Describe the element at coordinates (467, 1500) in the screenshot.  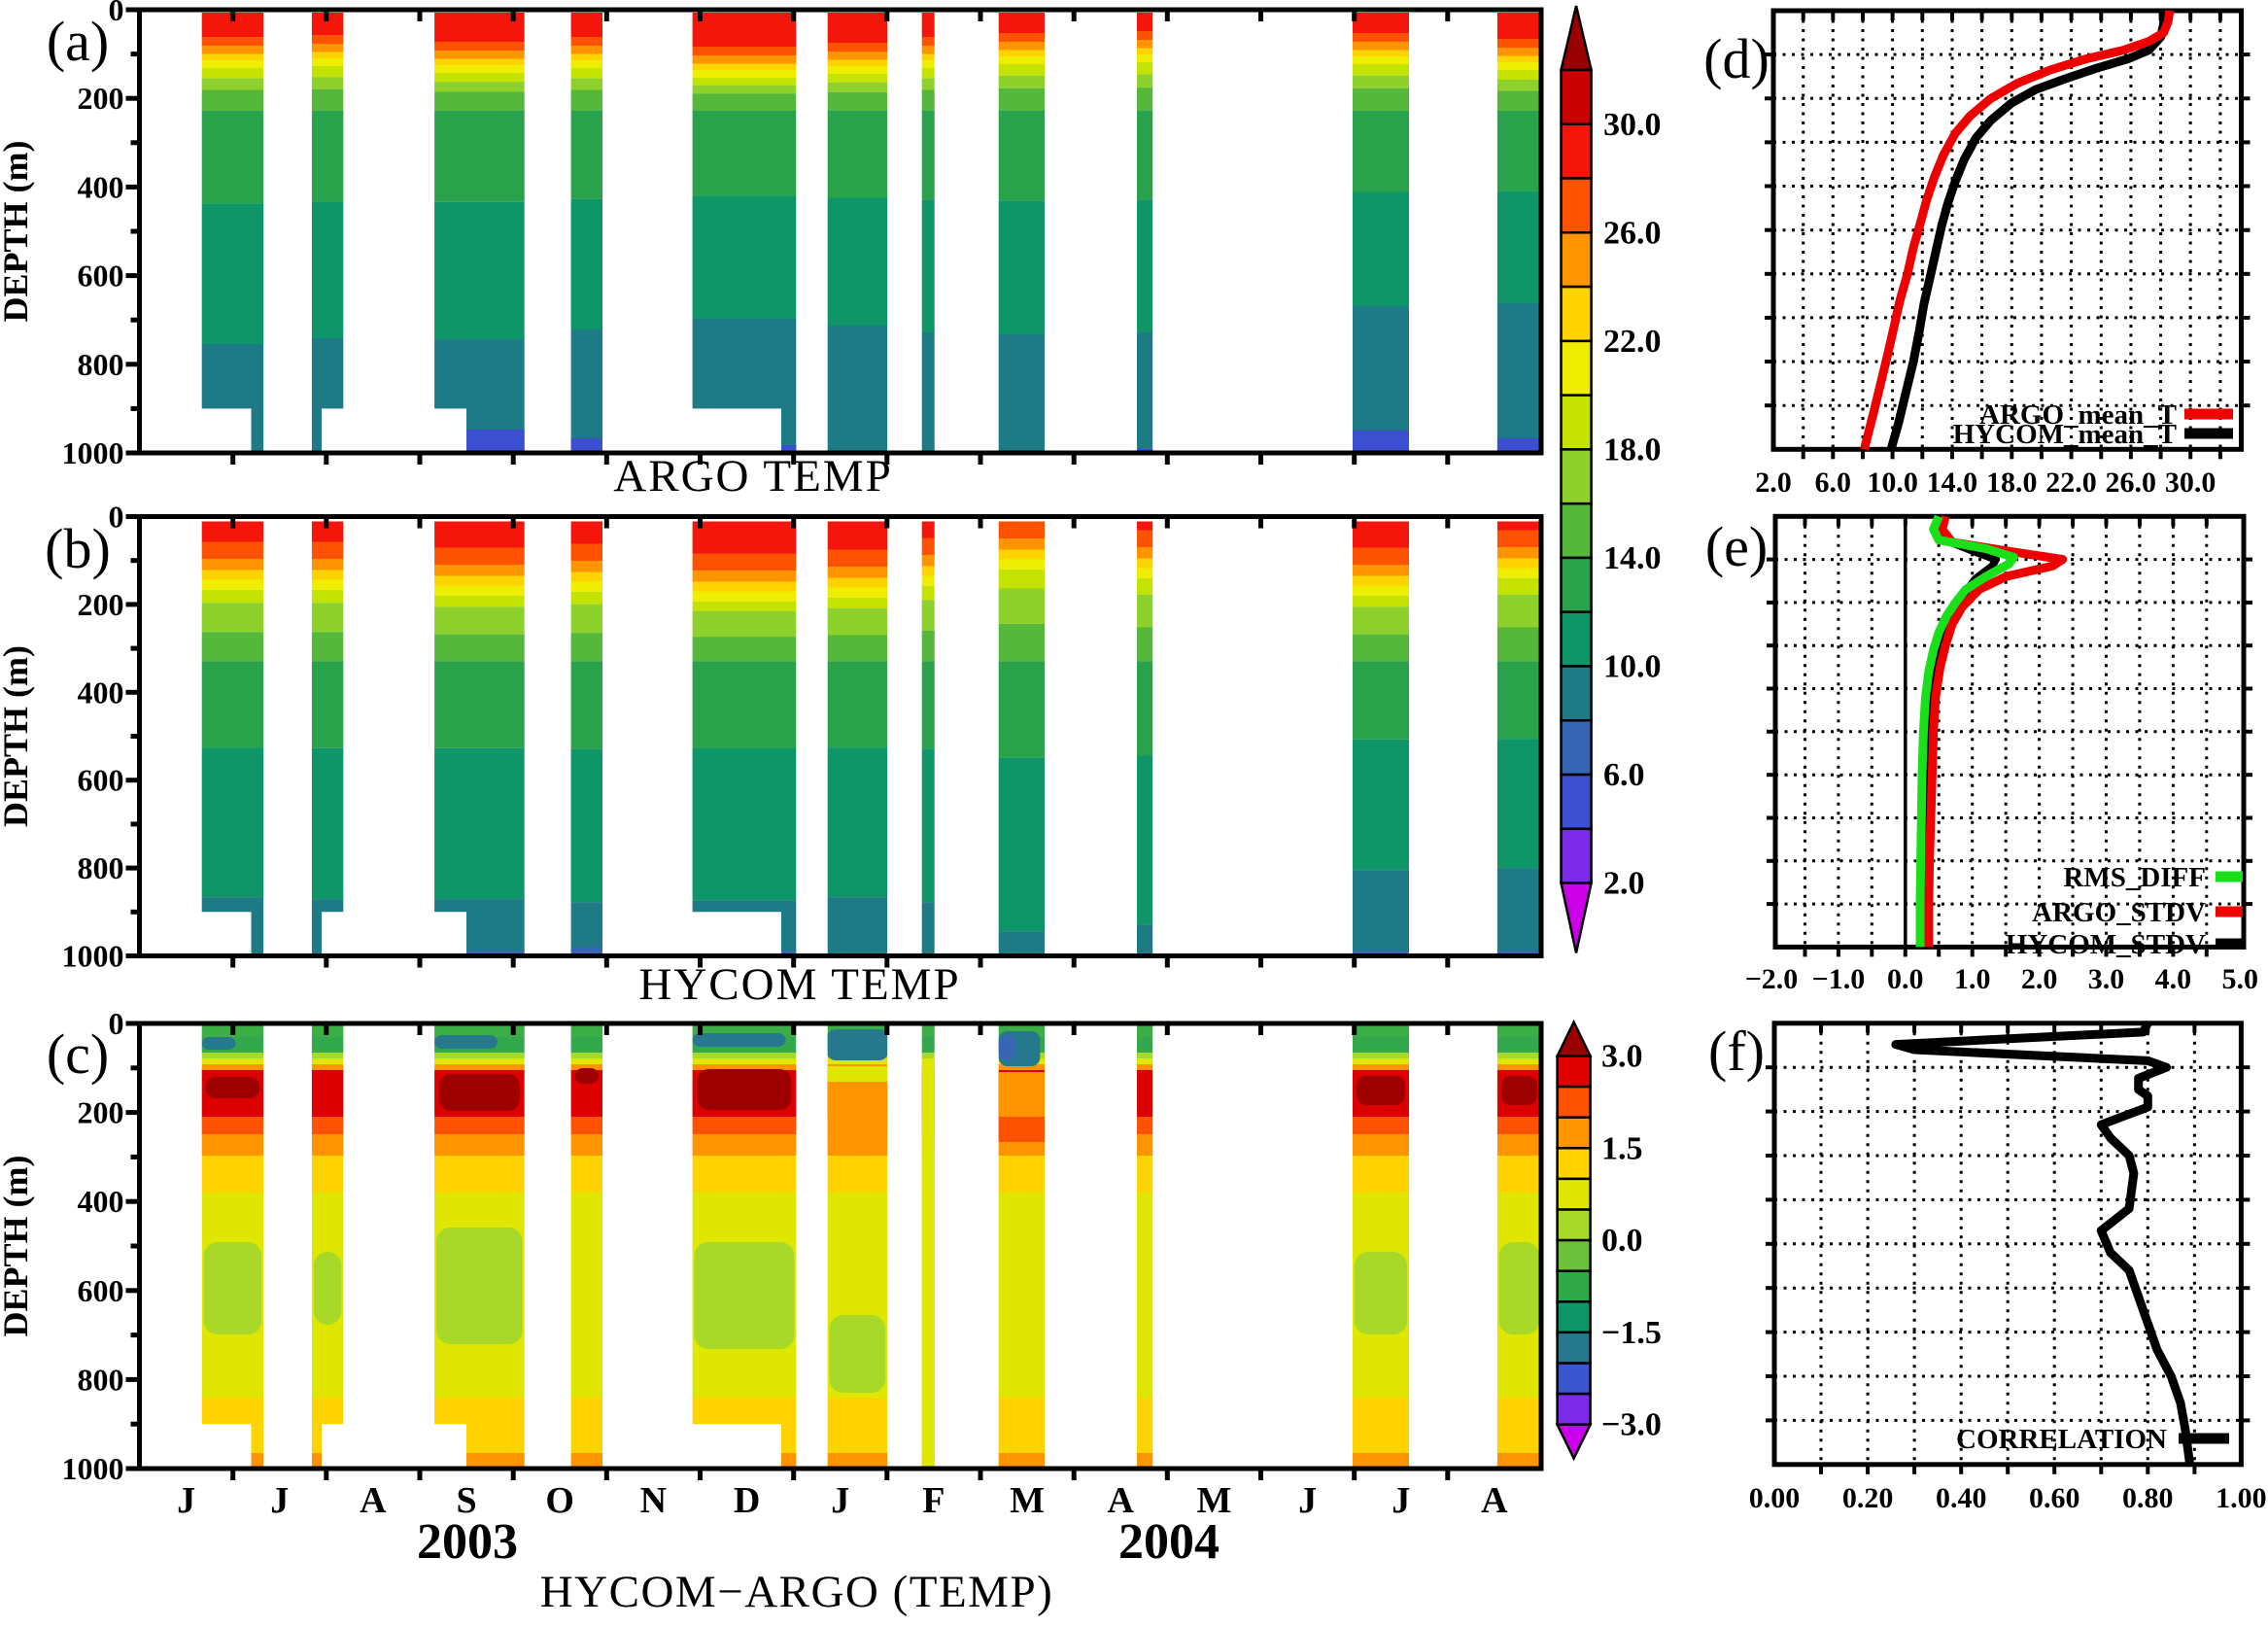
I see `svg-text: S` at that location.